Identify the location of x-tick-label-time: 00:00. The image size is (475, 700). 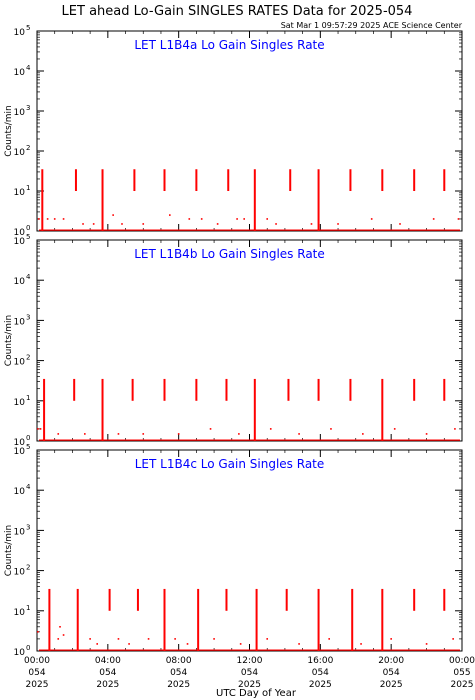
(462, 661).